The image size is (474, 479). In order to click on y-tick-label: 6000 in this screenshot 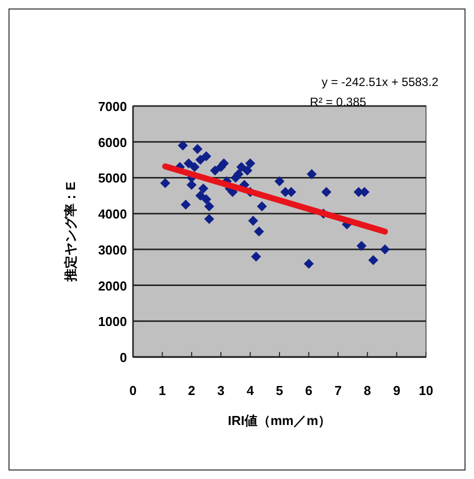, I will do `click(112, 142)`.